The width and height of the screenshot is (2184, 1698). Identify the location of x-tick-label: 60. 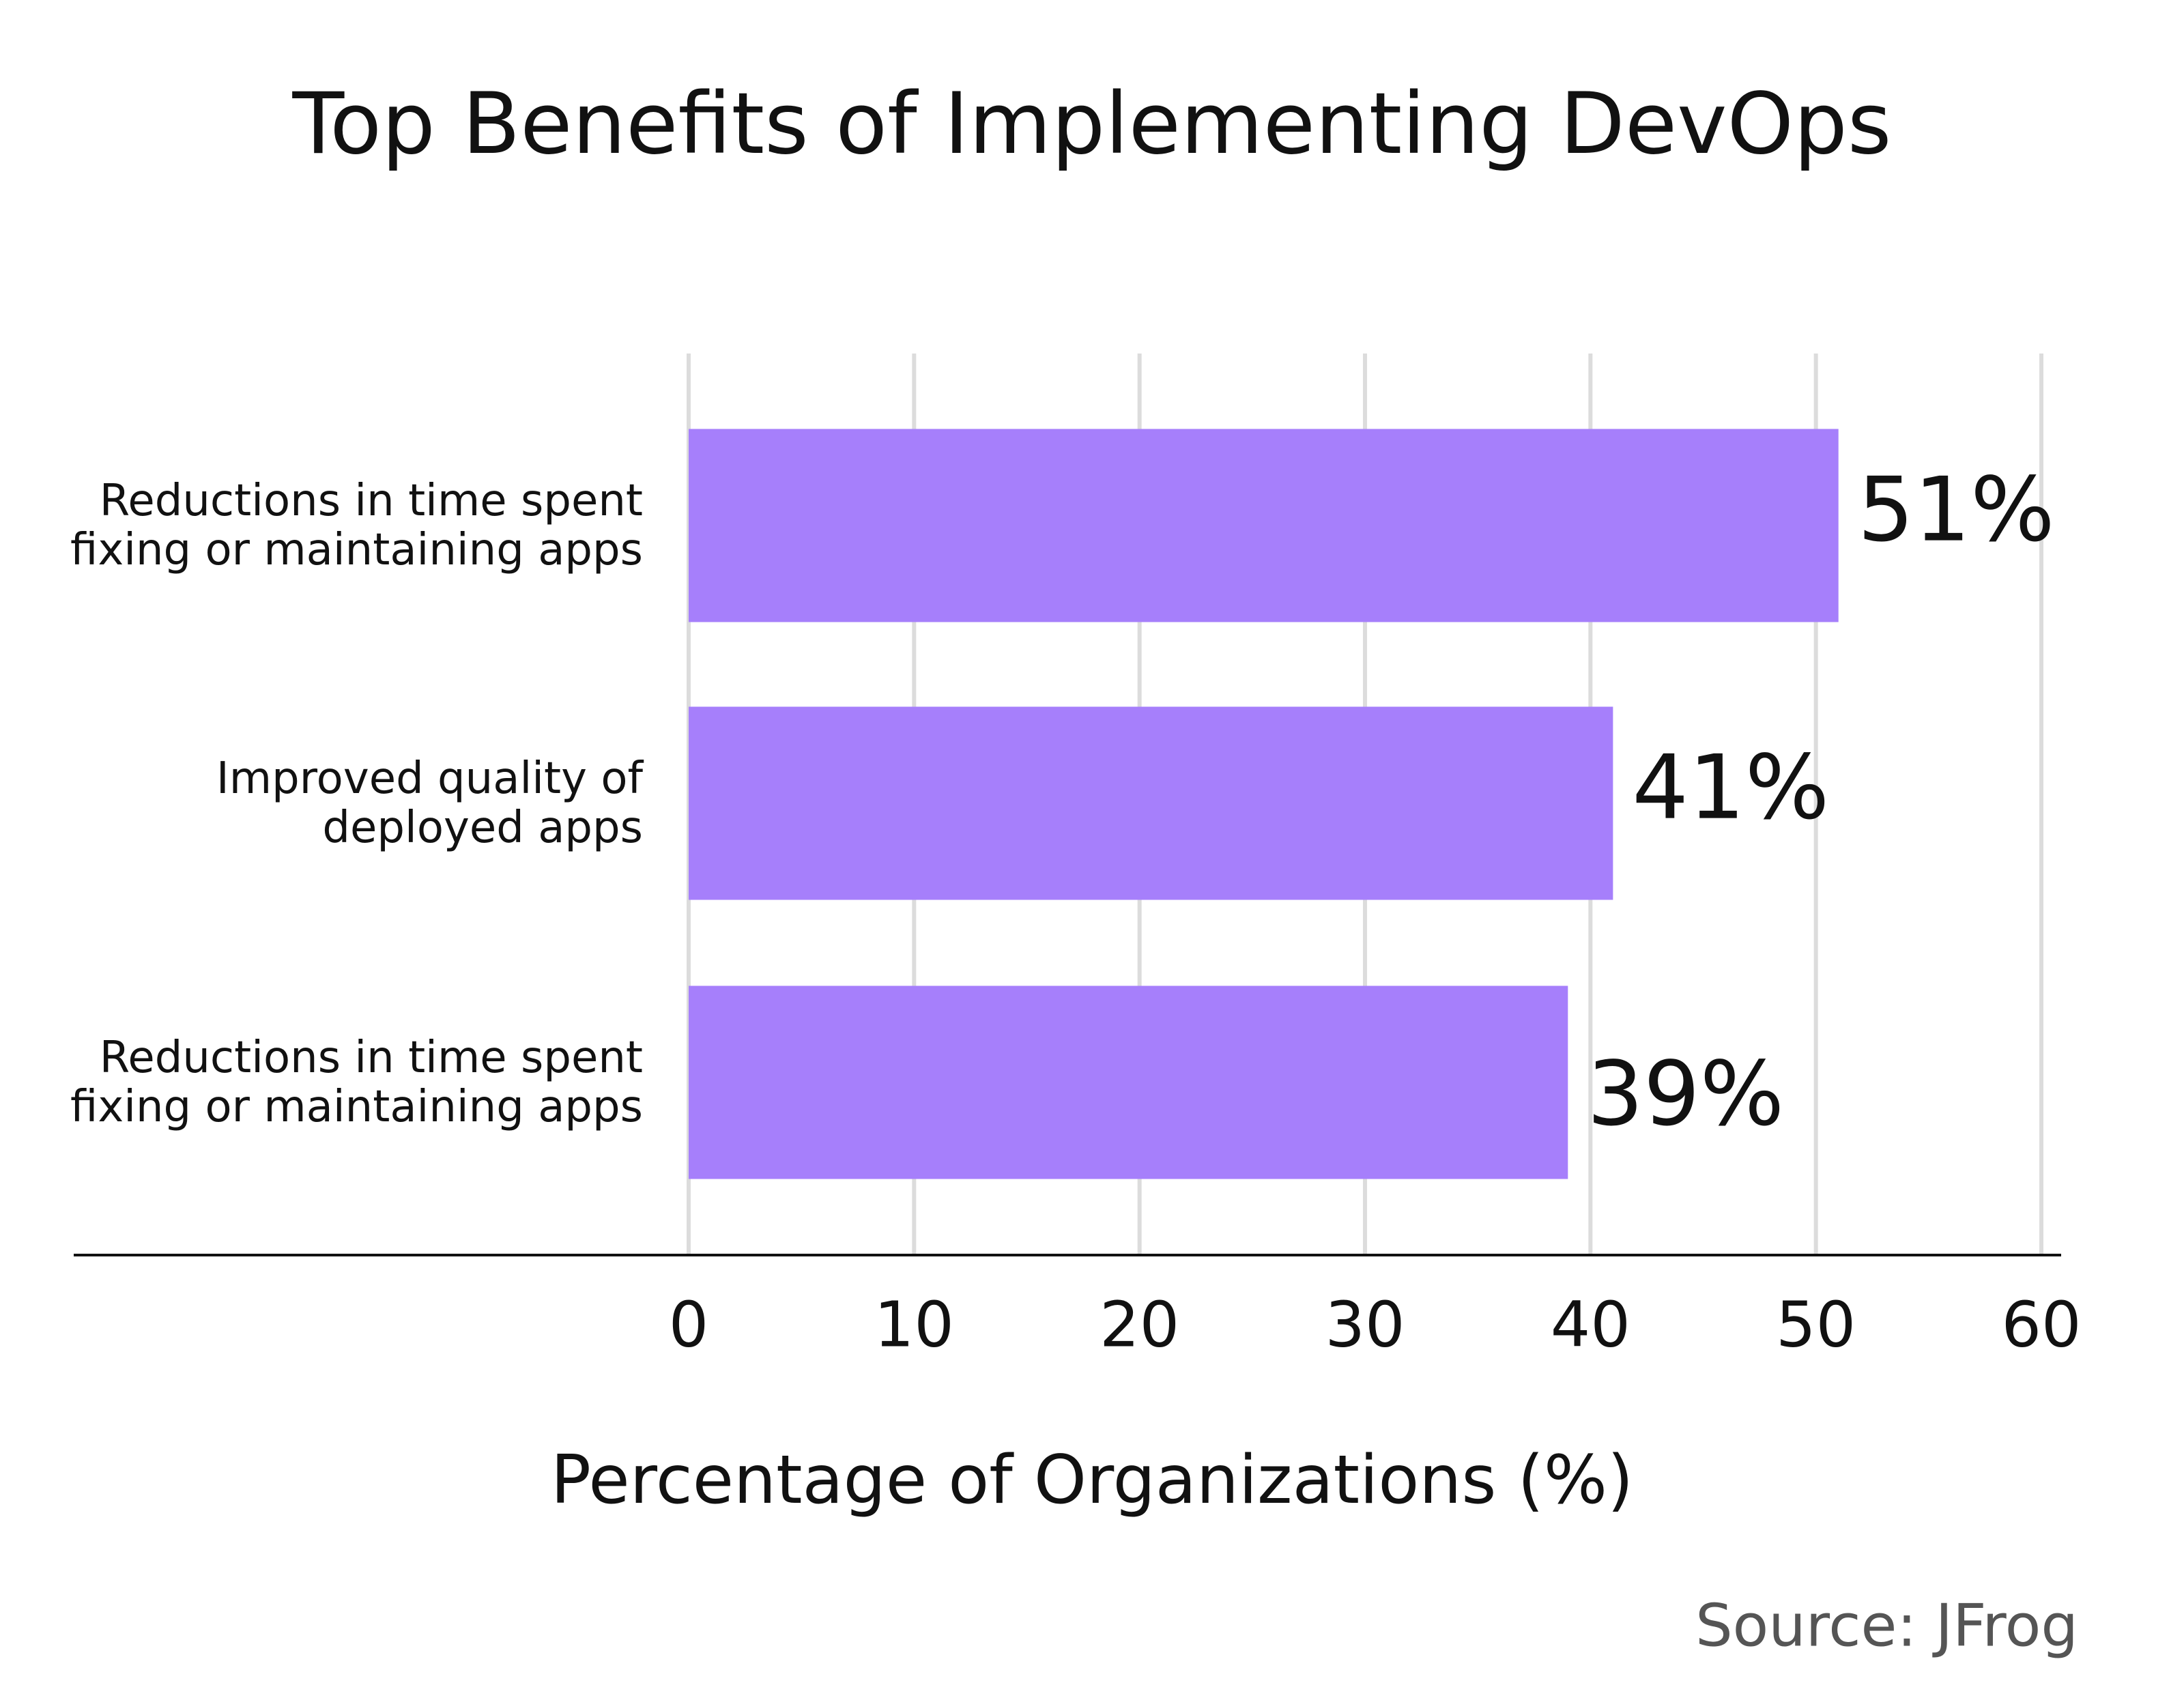
(2041, 1324).